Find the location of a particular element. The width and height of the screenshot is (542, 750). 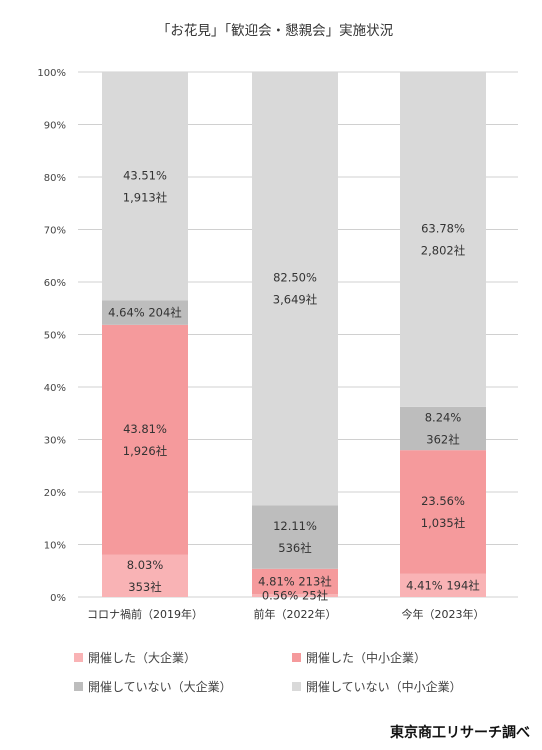

data-label: 4.41% 194社 is located at coordinates (443, 585).